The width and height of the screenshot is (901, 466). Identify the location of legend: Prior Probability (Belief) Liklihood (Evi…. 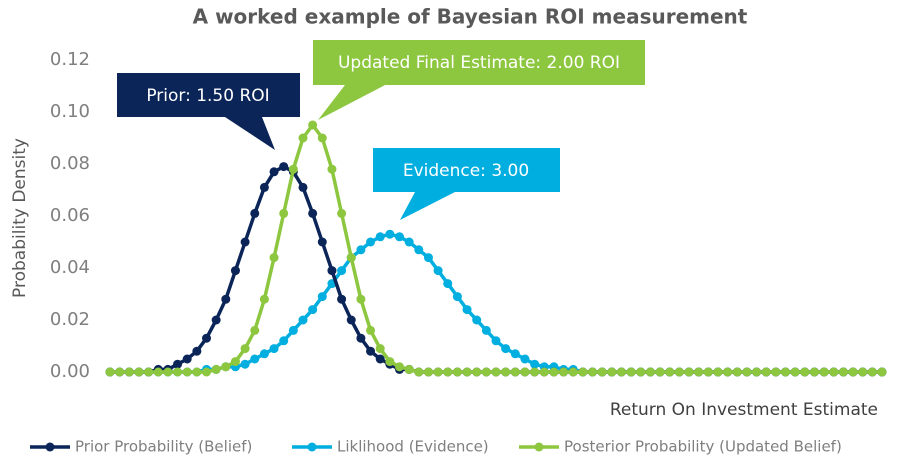
(436, 447).